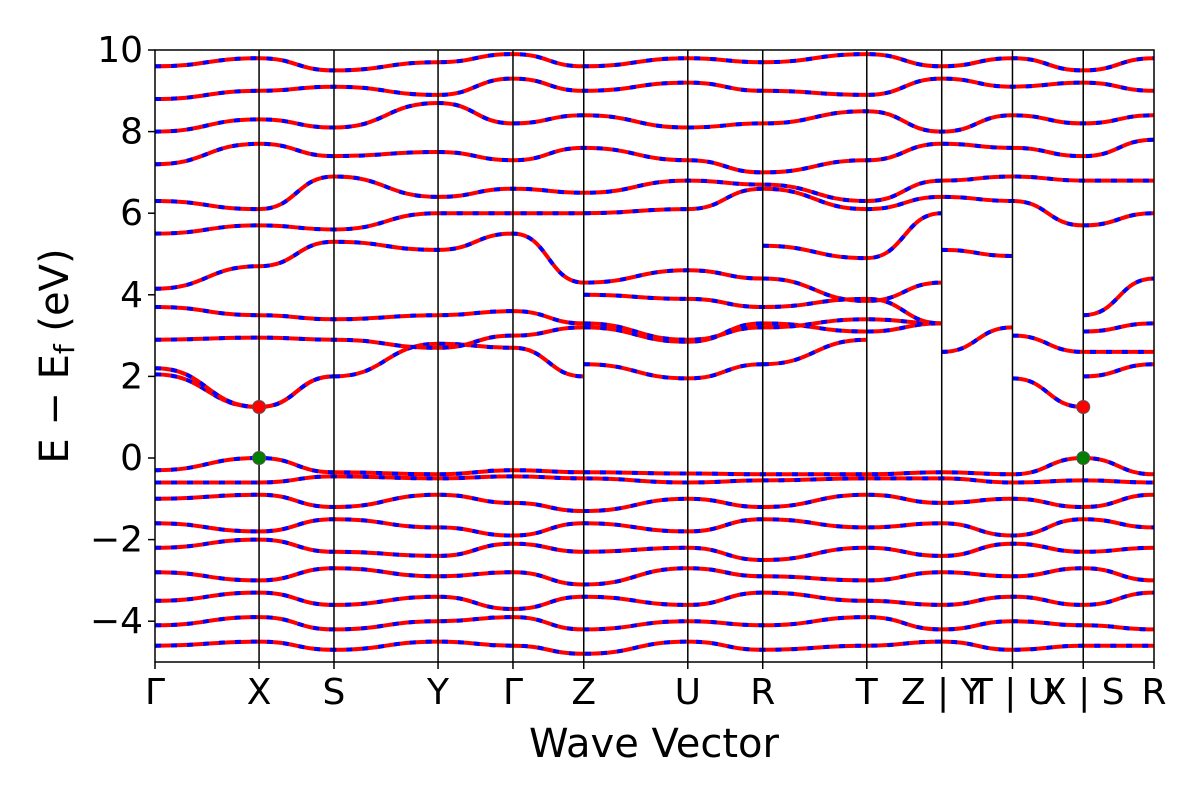 Image resolution: width=1200 pixels, height=800 pixels. Describe the element at coordinates (671, 432) in the screenshot. I see `band-edge-markers` at that location.